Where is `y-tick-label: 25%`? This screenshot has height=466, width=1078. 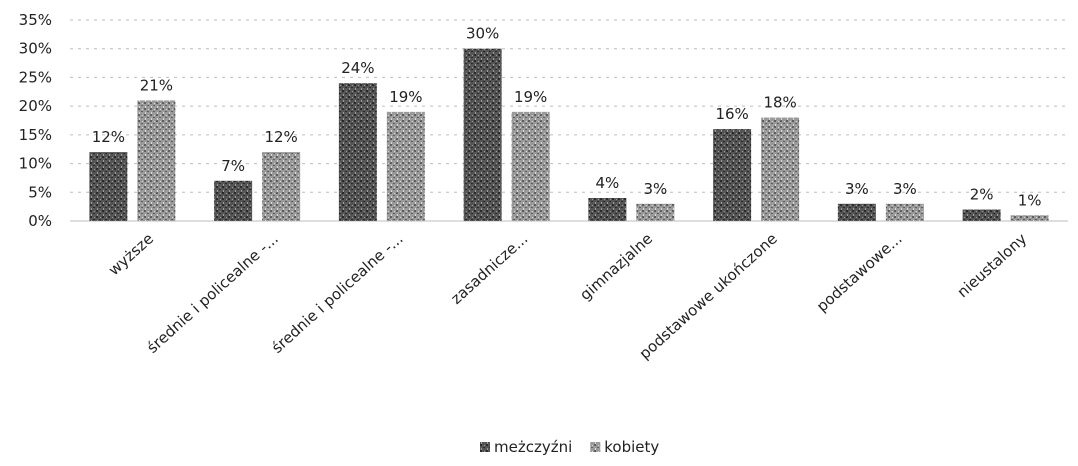
y-tick-label: 25% is located at coordinates (35, 77).